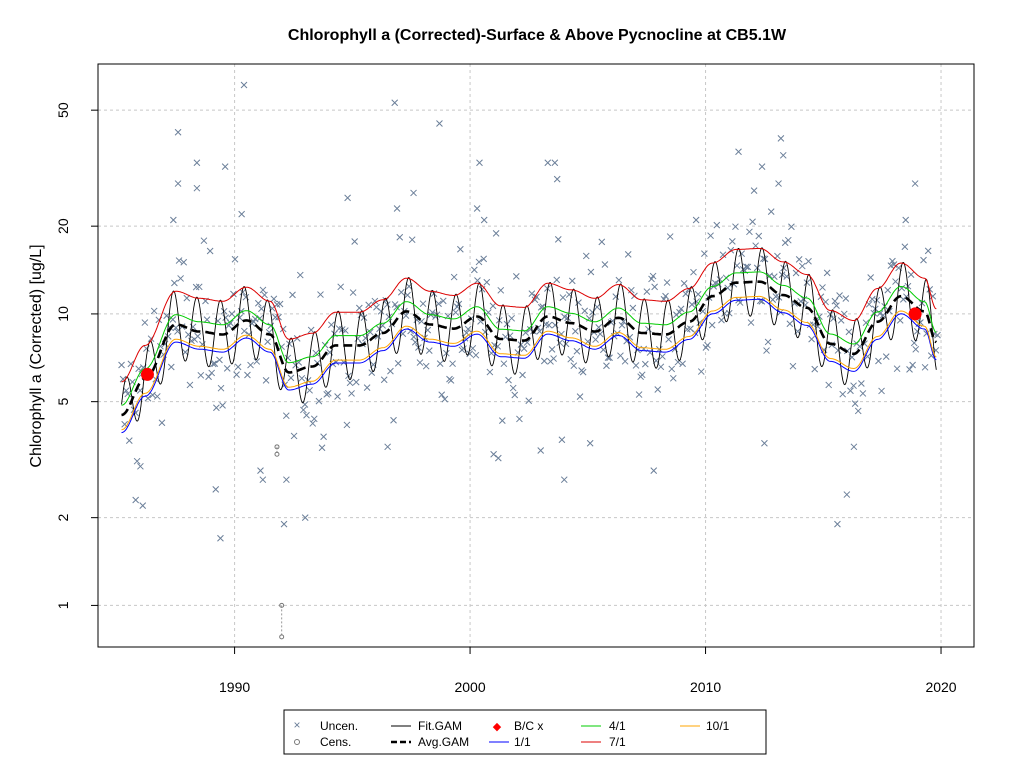 This screenshot has width=1024, height=768. Describe the element at coordinates (297, 742) in the screenshot. I see `legend-cens-symbol` at that location.